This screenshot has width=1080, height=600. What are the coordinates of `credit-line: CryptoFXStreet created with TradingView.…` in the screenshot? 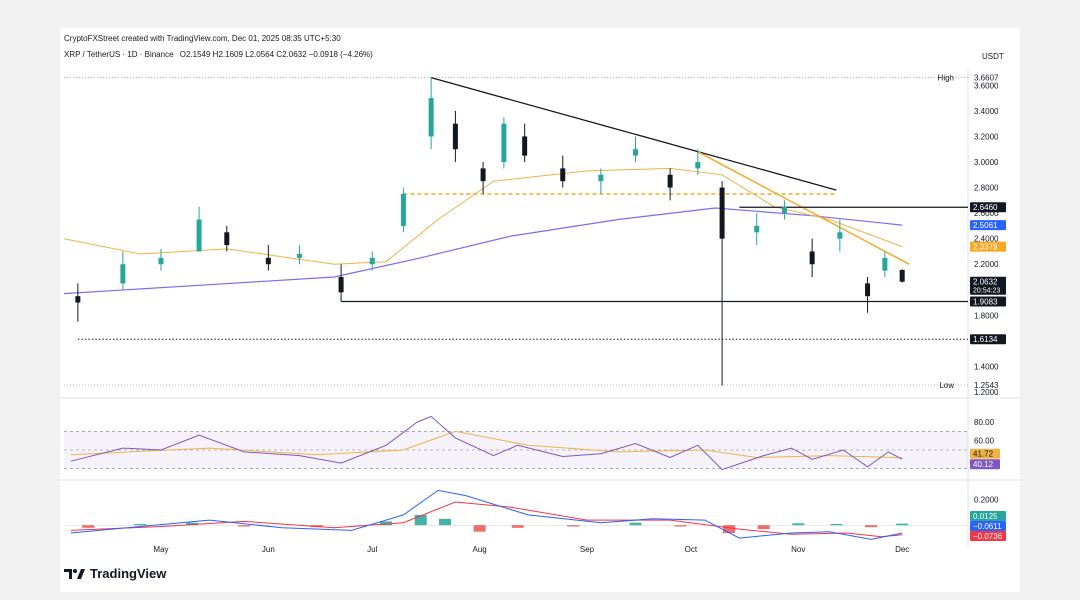 It's located at (202, 38).